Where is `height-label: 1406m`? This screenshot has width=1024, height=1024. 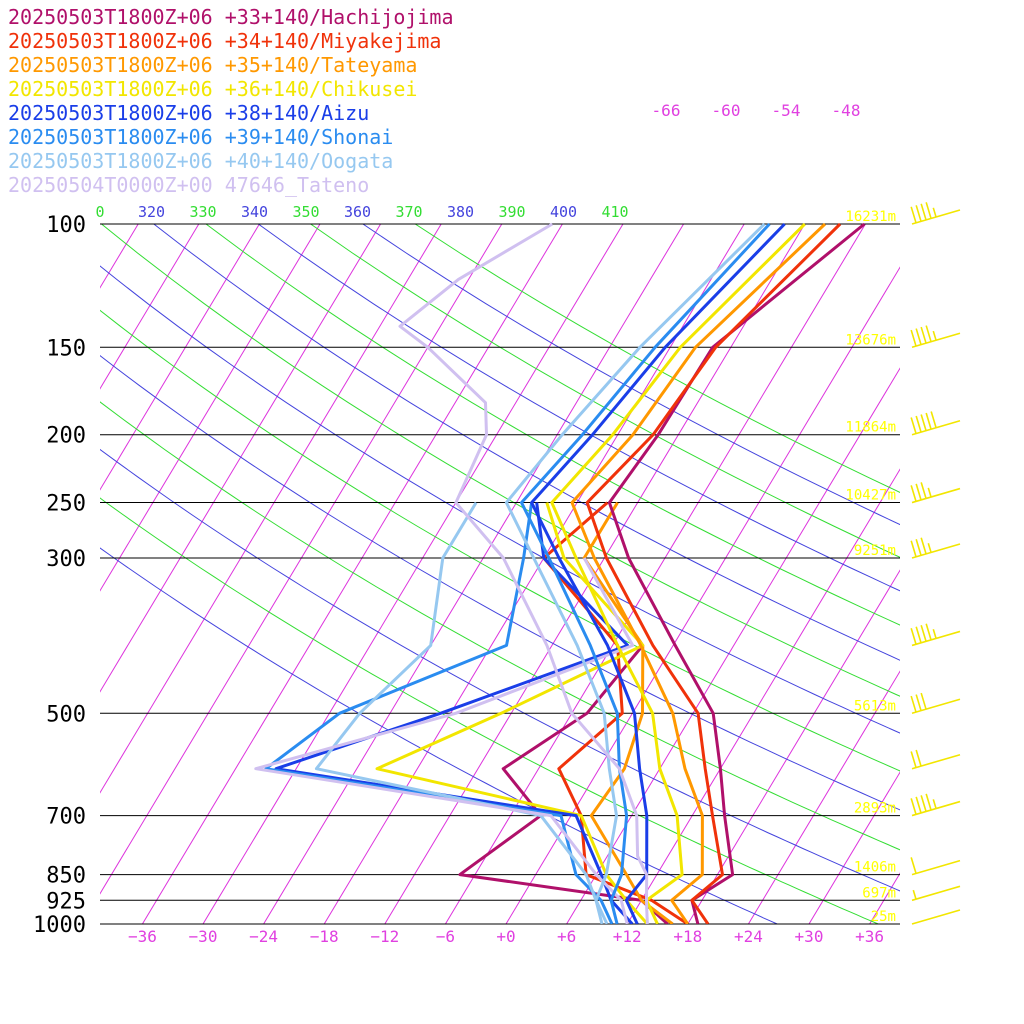 height-label: 1406m is located at coordinates (875, 868).